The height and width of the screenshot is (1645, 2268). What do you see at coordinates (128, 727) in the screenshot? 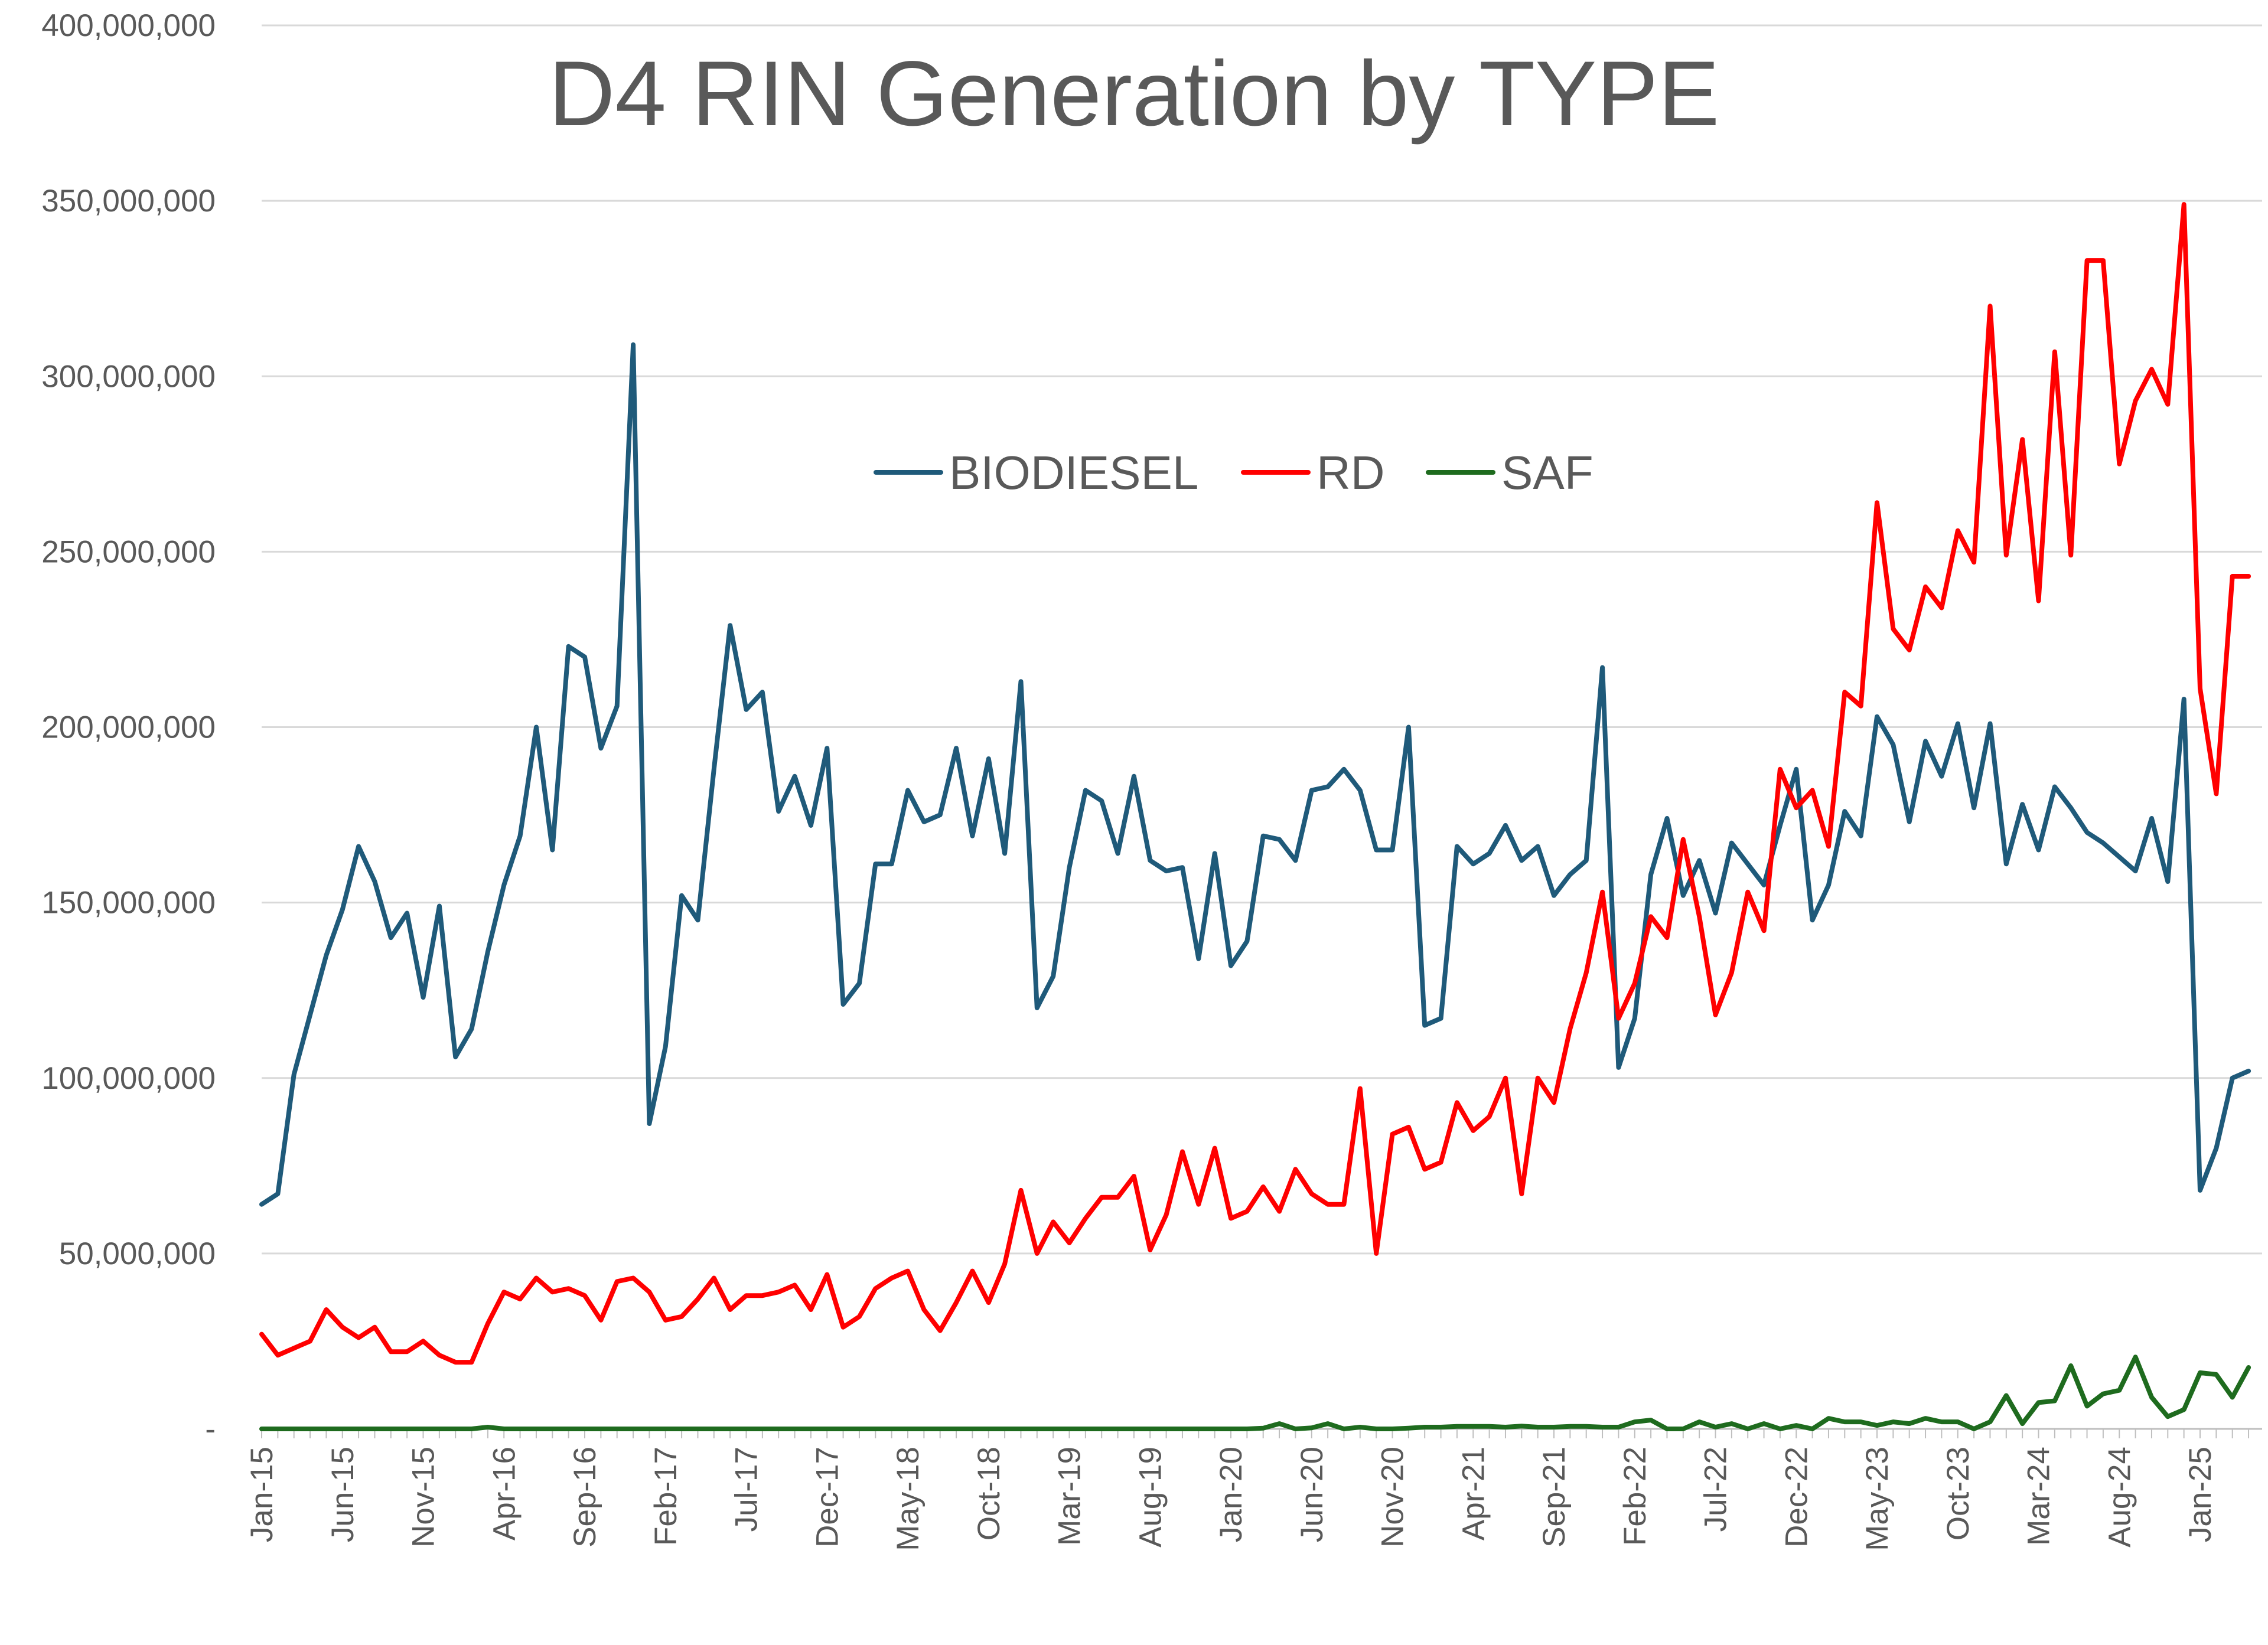
I see `y-tick-label: 200,000,000` at bounding box center [128, 727].